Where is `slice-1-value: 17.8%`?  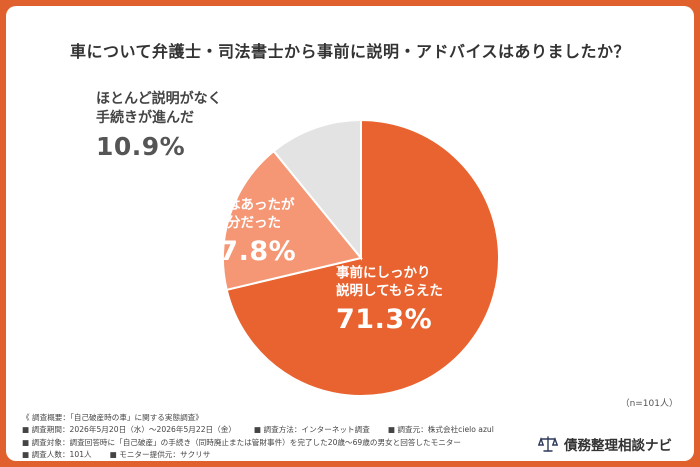 slice-1-value: 17.8% is located at coordinates (248, 252).